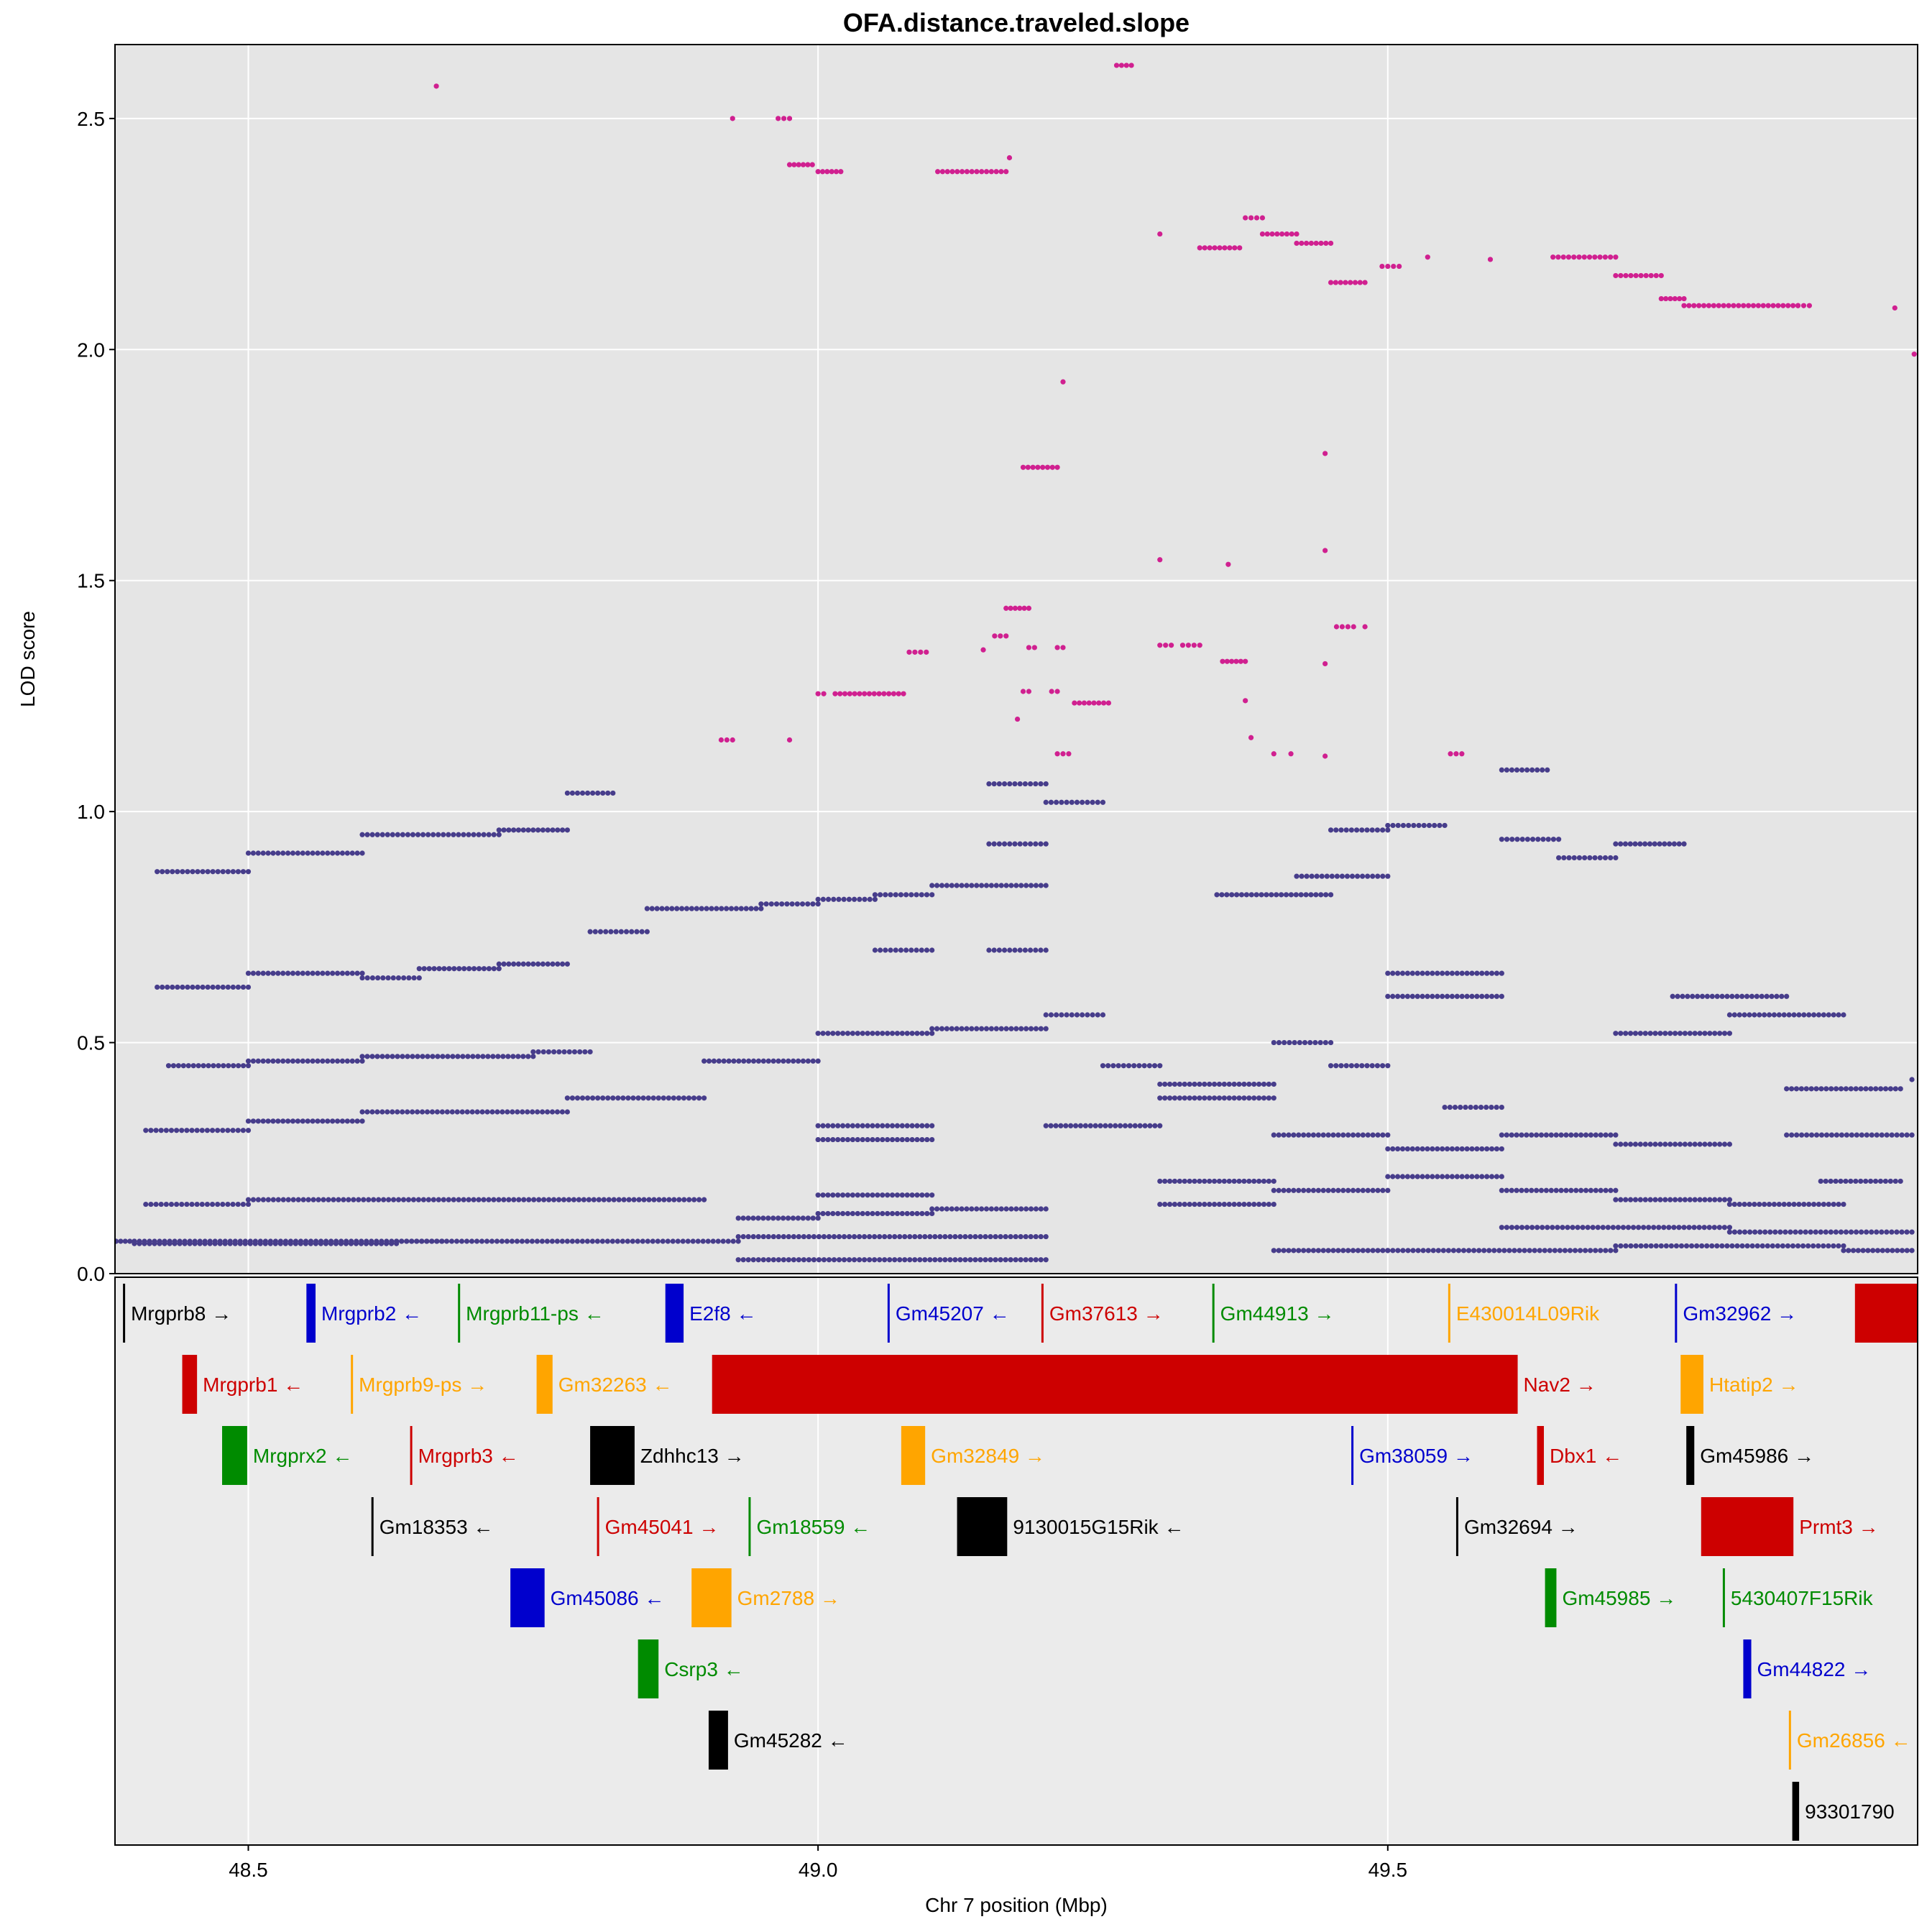 The height and width of the screenshot is (1932, 1932). Describe the element at coordinates (710, 1313) in the screenshot. I see `gene: E2f8 ←` at that location.